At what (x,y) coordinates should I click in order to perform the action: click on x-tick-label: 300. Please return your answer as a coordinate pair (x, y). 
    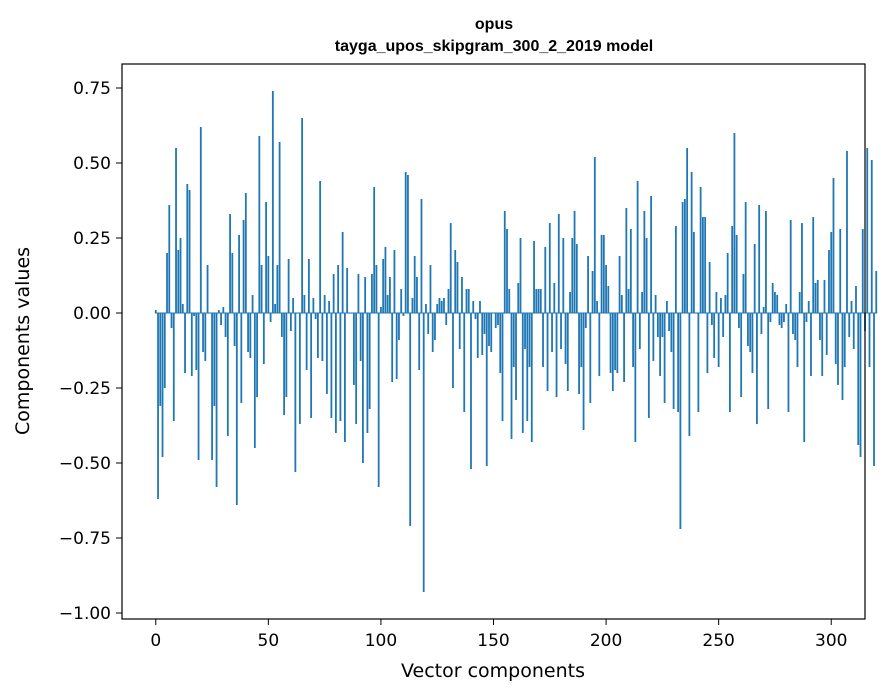
    Looking at the image, I should click on (831, 641).